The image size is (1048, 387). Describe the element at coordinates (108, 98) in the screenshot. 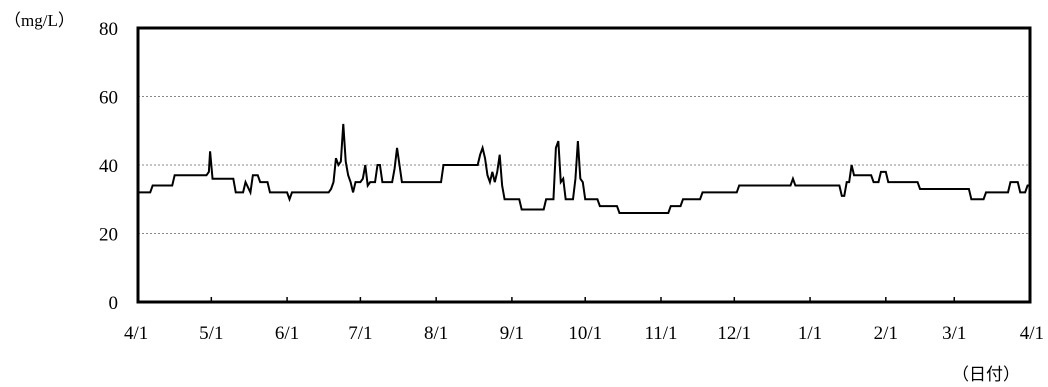

I see `y-tick-label: 60` at that location.